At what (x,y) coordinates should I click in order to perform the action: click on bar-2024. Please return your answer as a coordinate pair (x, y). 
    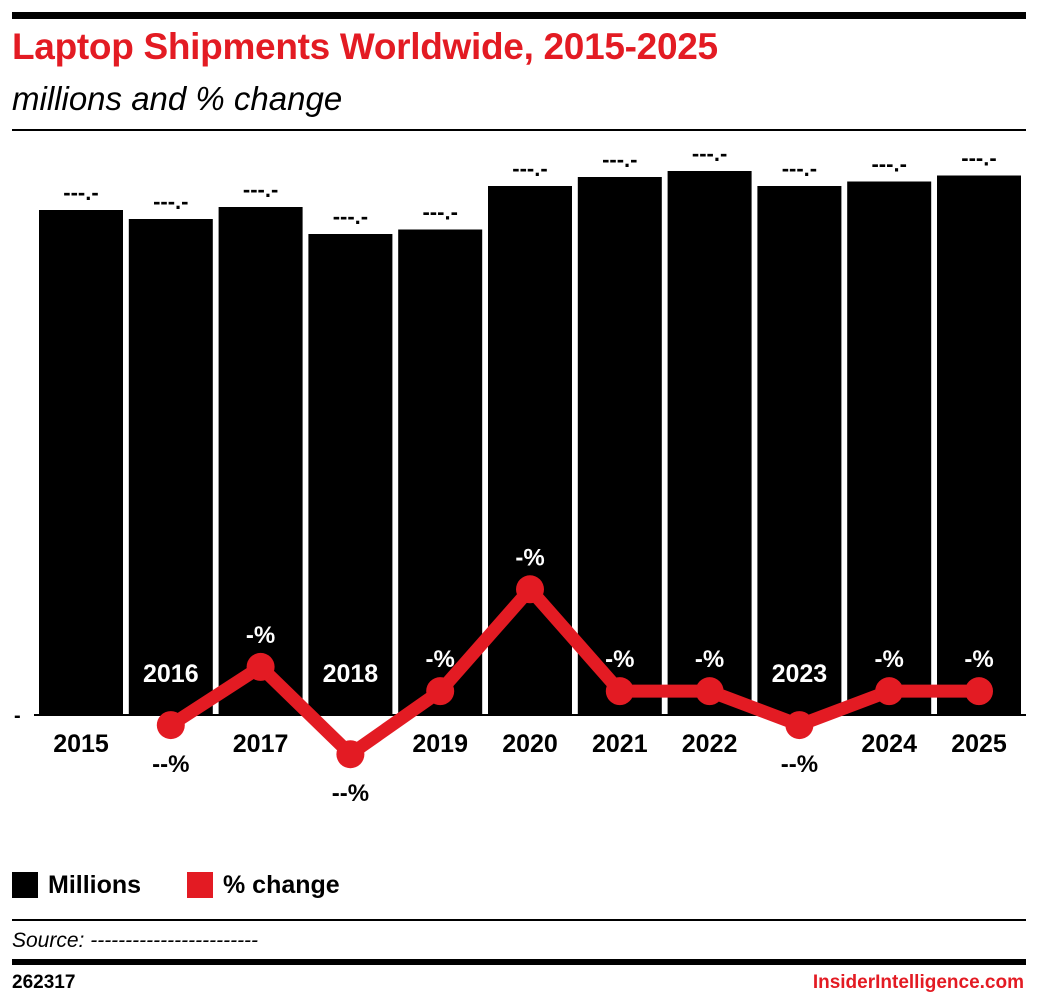
    Looking at the image, I should click on (889, 447).